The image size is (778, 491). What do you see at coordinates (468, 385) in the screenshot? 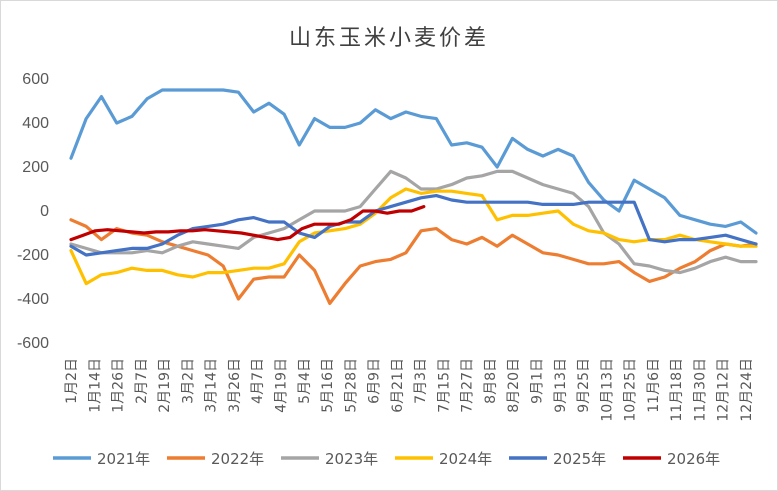
I see `x-tick-label: 7月27日` at bounding box center [468, 385].